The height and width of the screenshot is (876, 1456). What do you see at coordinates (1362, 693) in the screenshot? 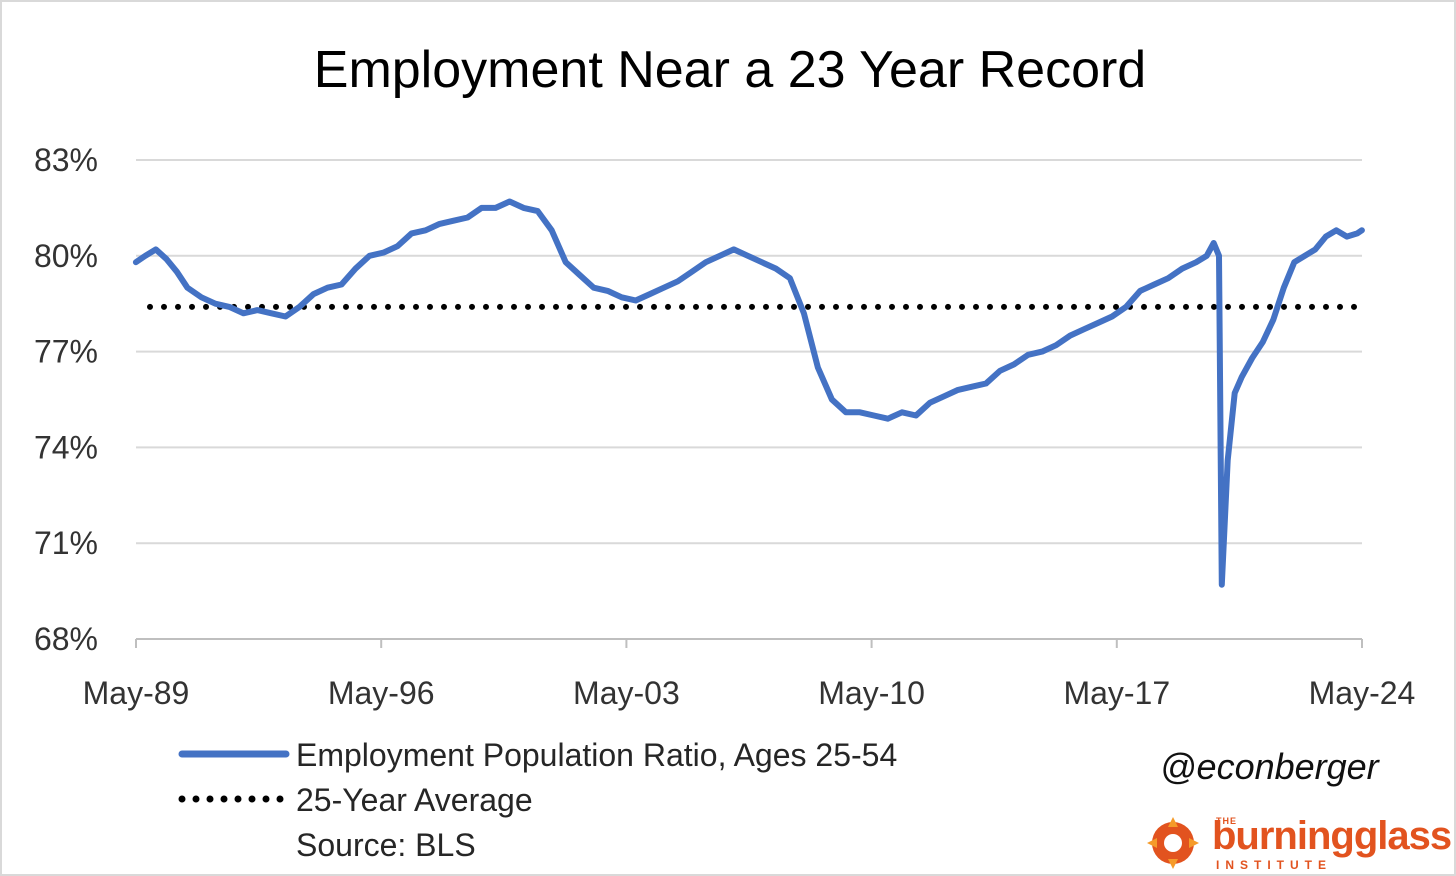
I see `x-tick-label: May-24` at bounding box center [1362, 693].